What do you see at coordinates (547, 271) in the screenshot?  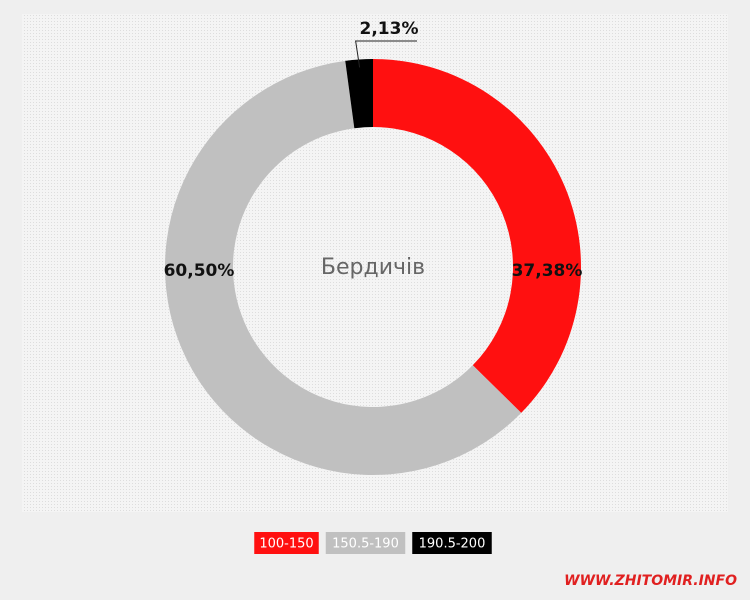 I see `data-label: 37,38%` at bounding box center [547, 271].